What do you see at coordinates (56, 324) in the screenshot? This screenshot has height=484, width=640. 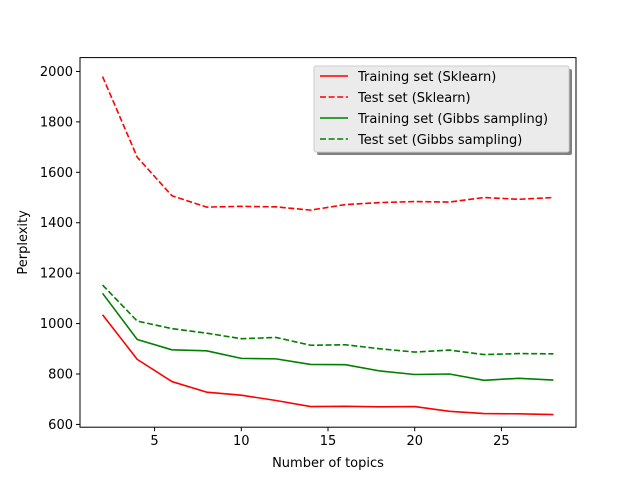 I see `y-tick-label: 1000` at bounding box center [56, 324].